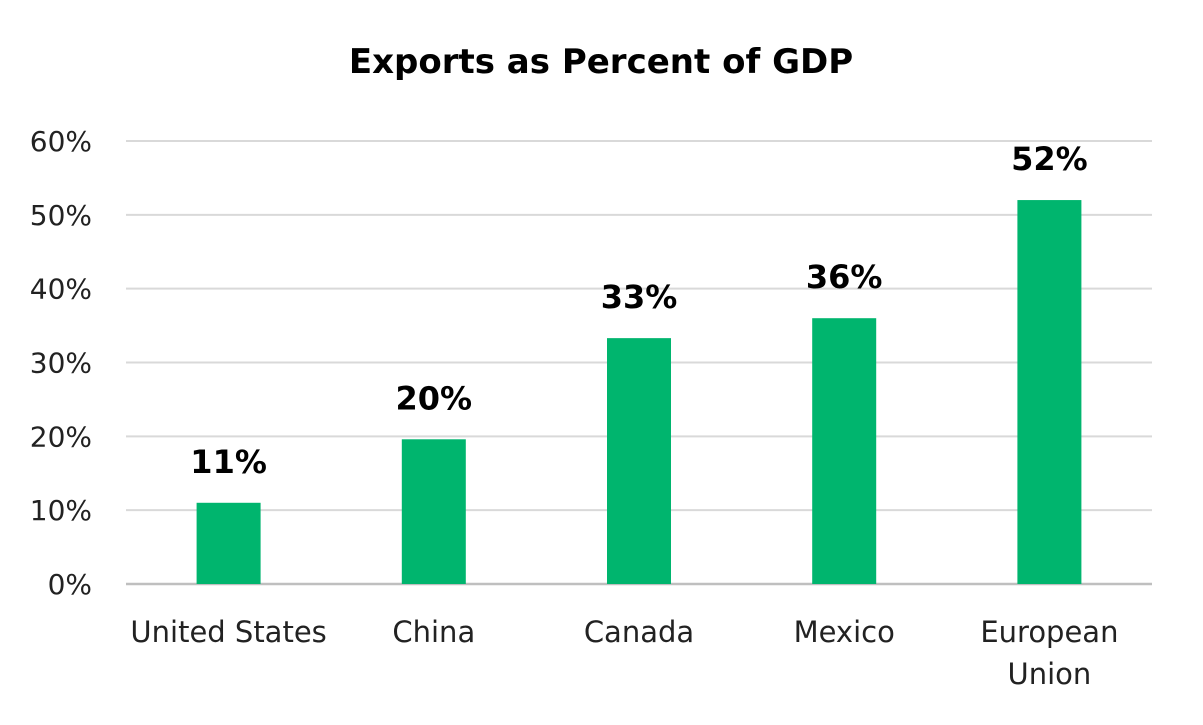  Describe the element at coordinates (434, 398) in the screenshot. I see `data-label: 20%` at that location.